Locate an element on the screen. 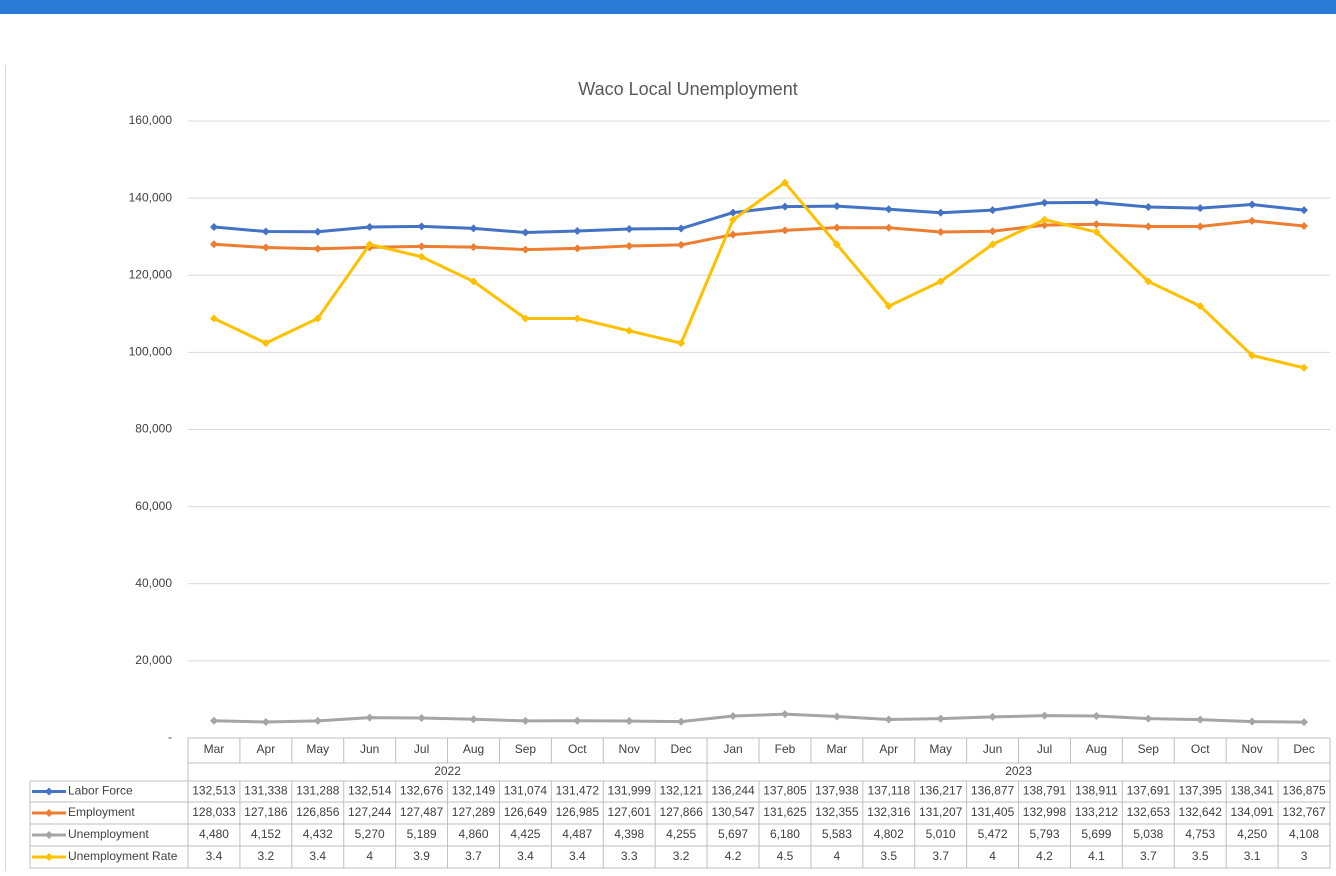 The width and height of the screenshot is (1336, 876). table-cell: 4,425 is located at coordinates (525, 834).